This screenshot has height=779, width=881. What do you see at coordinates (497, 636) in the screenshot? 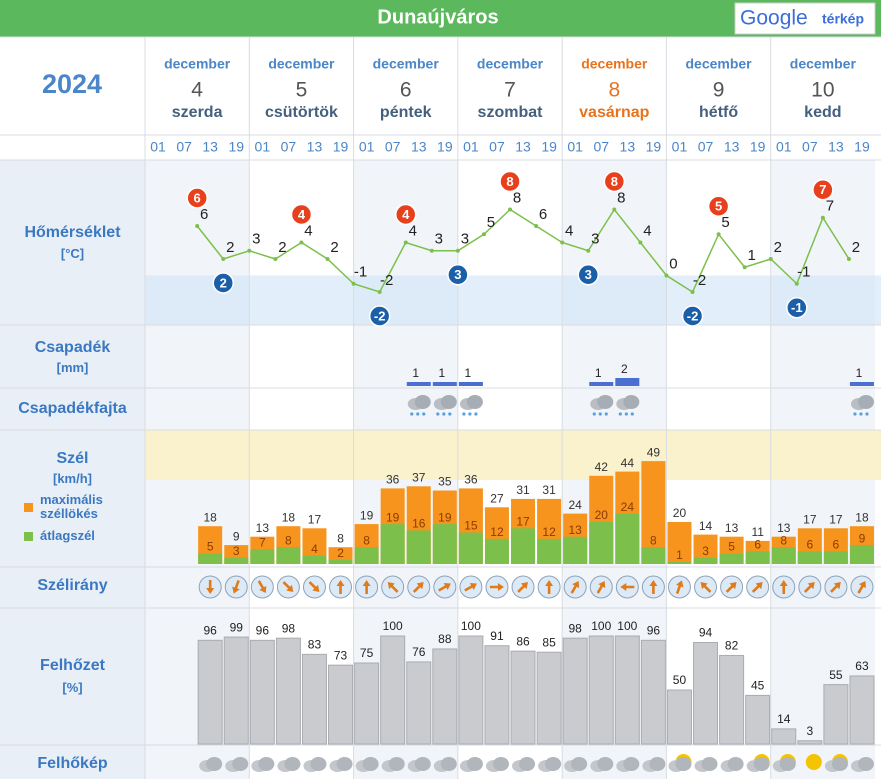
I see `cloud-label: 91` at bounding box center [497, 636].